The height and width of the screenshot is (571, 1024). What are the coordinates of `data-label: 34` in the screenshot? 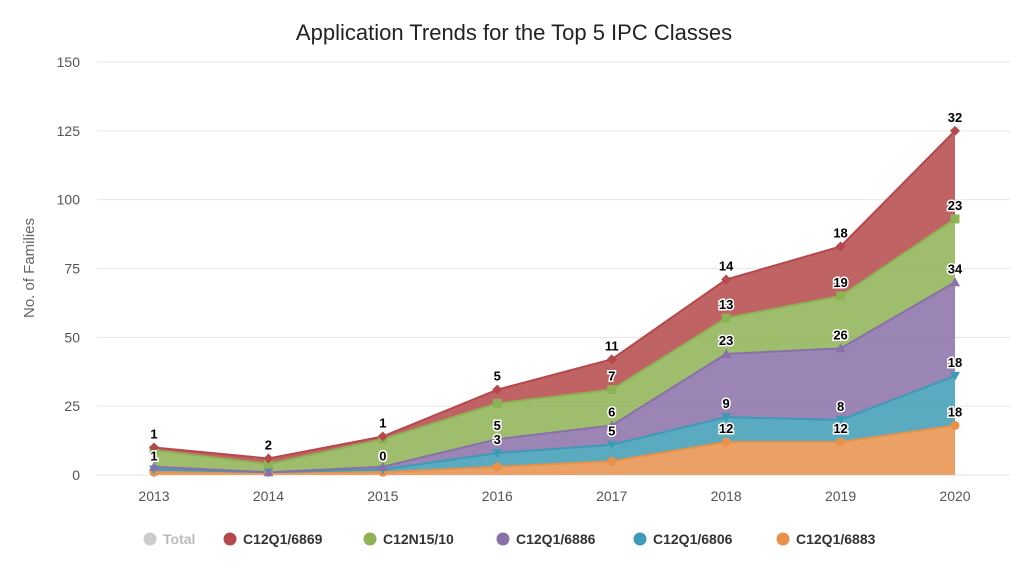 It's located at (955, 268).